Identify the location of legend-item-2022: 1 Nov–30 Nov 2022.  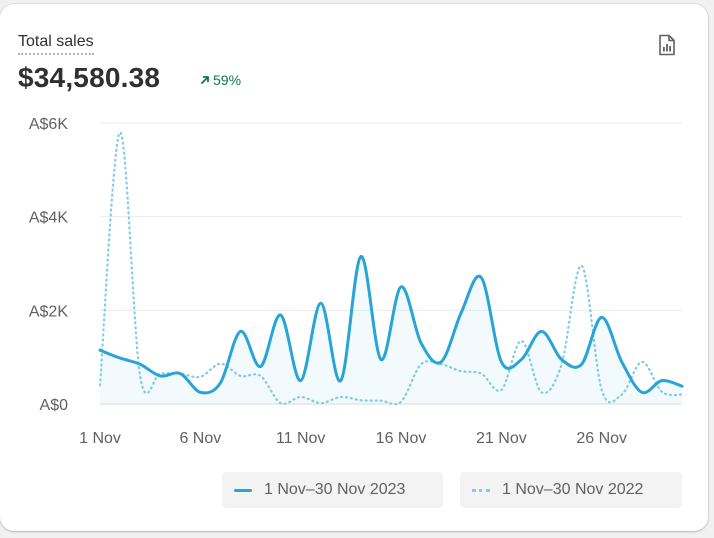
(571, 490).